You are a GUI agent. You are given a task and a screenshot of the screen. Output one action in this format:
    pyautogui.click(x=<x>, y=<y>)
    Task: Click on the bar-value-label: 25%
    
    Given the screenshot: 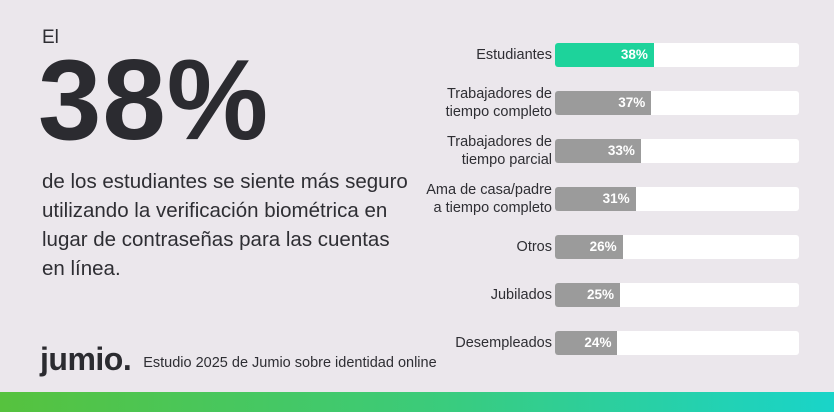 What is the action you would take?
    pyautogui.click(x=601, y=294)
    